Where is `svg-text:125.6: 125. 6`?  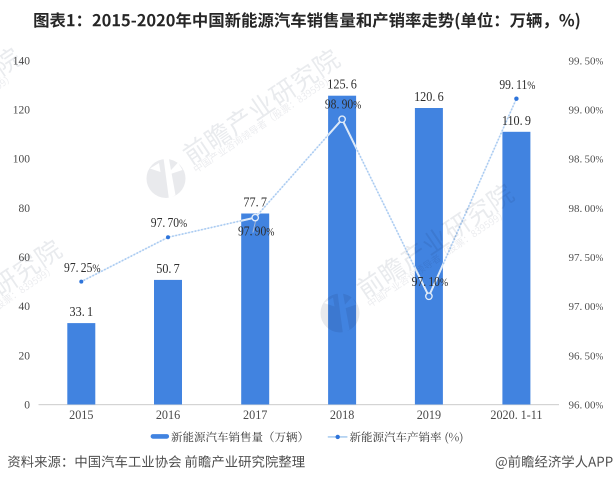 svg-text:125.6: 125. 6 is located at coordinates (342, 84).